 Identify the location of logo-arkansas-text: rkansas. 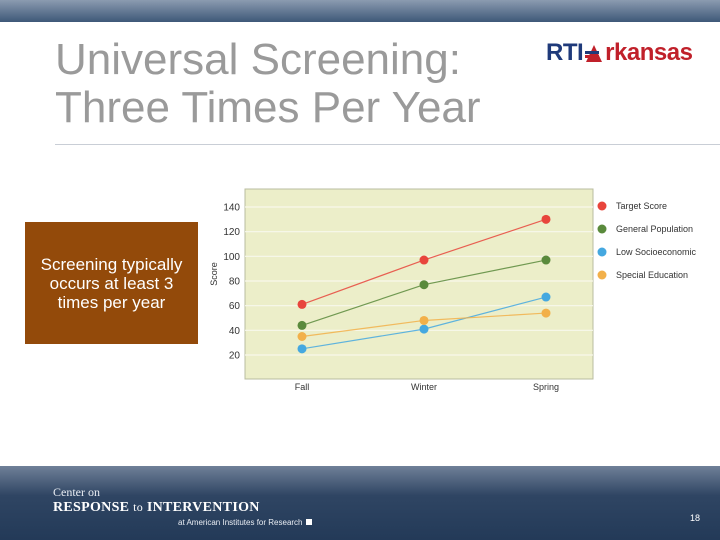
(649, 52).